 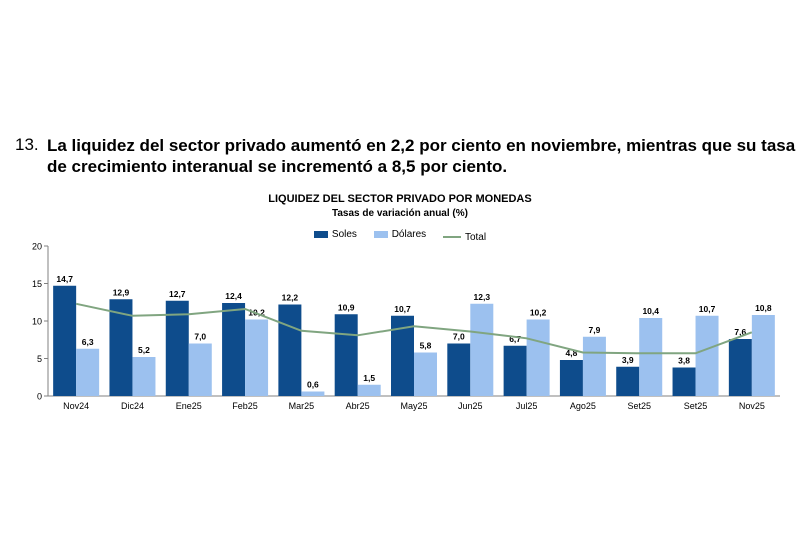 What do you see at coordinates (290, 298) in the screenshot?
I see `data-label-soles: 12,2` at bounding box center [290, 298].